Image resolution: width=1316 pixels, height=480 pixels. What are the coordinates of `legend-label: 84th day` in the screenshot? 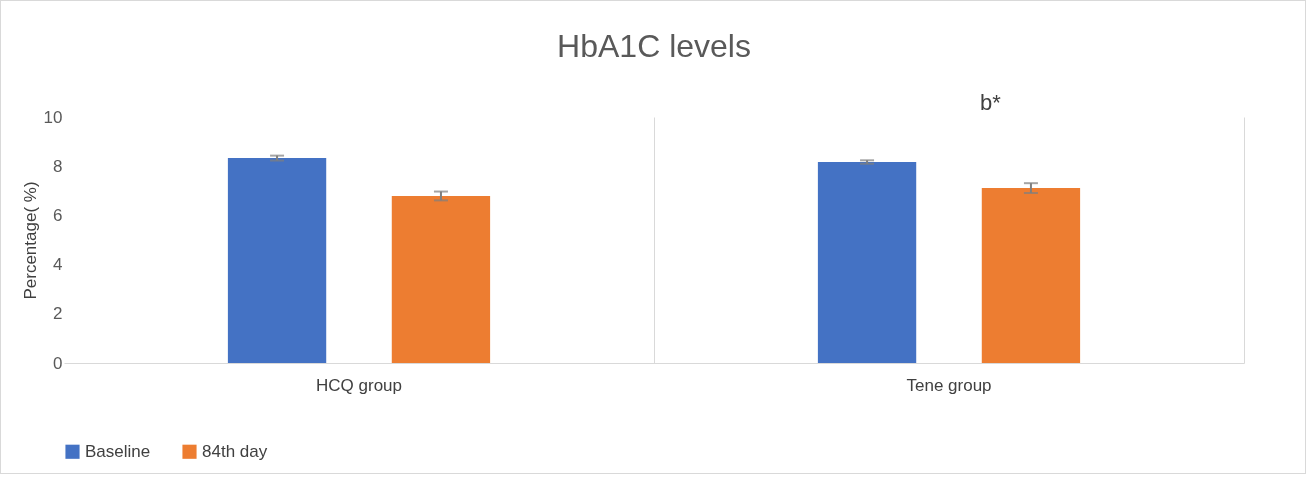 It's located at (235, 451).